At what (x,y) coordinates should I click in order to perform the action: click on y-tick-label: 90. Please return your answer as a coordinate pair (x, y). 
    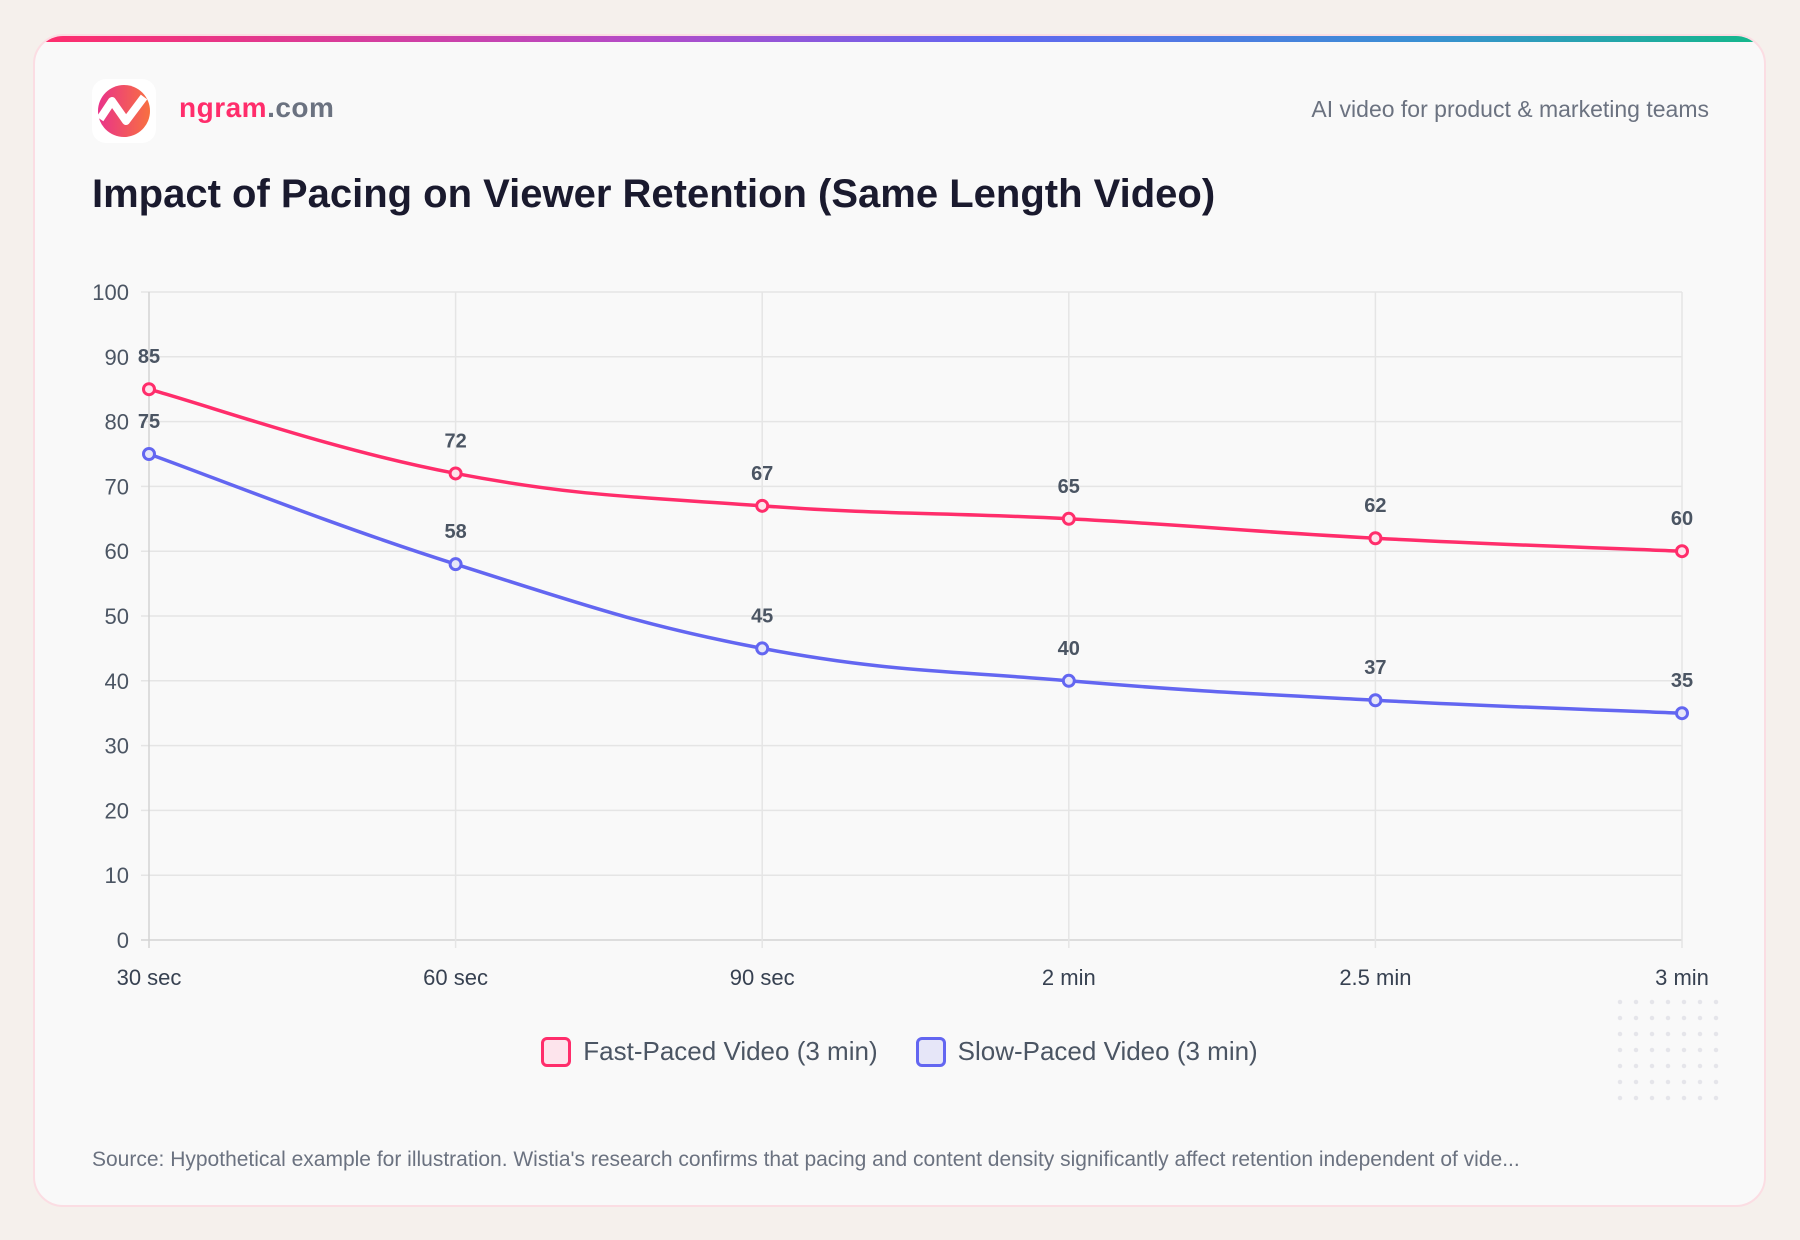
    Looking at the image, I should click on (117, 357).